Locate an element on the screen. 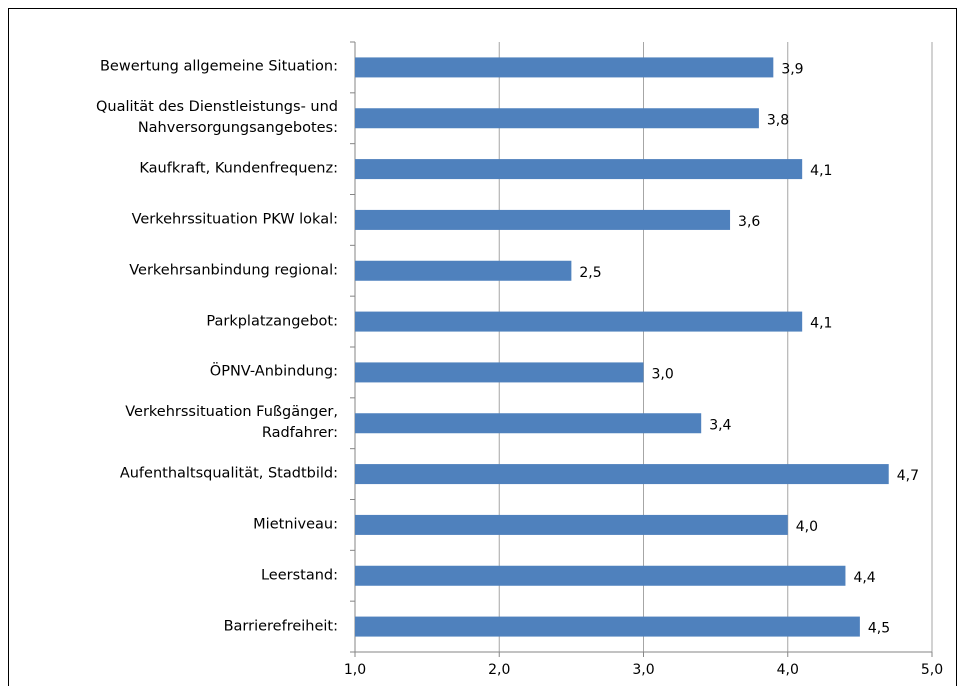  value-label: 4,7 is located at coordinates (908, 476).